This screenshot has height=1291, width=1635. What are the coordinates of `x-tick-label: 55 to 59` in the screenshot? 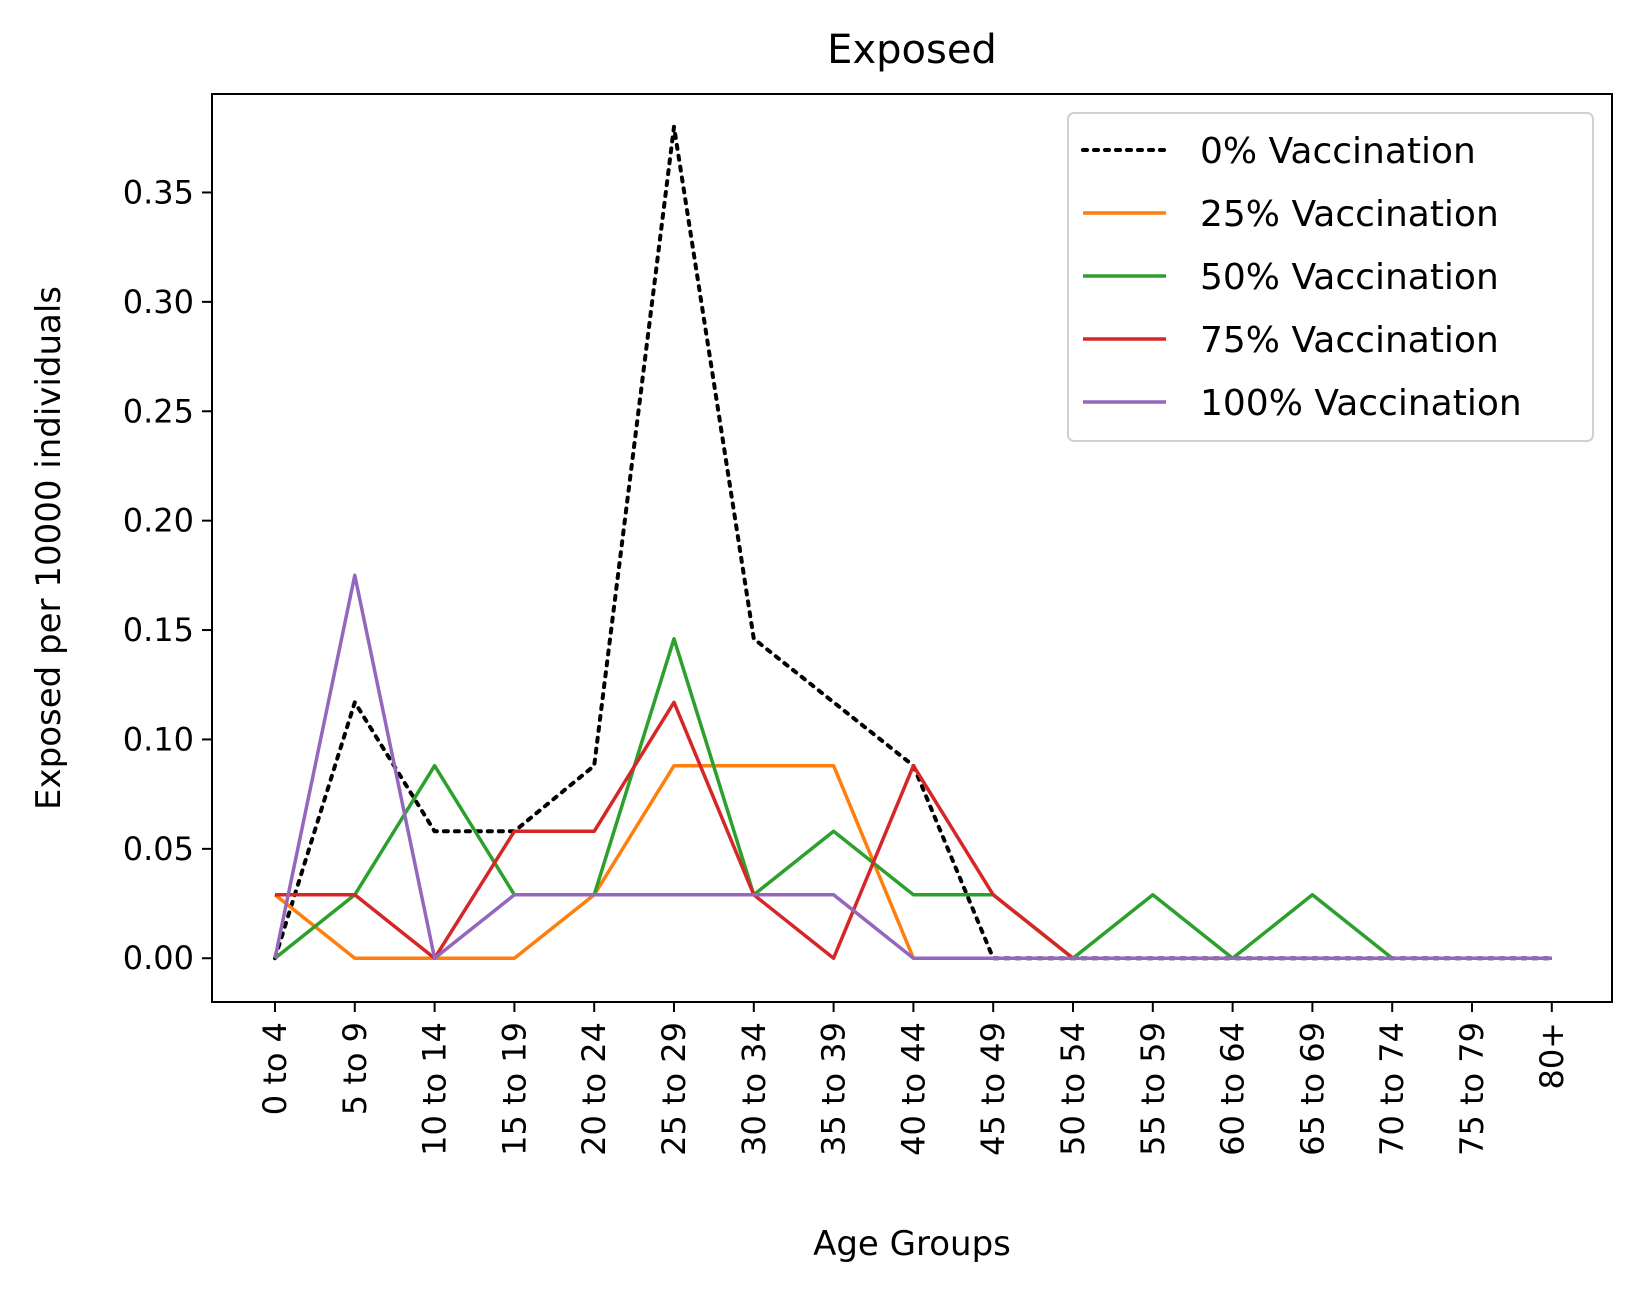 It's located at (1153, 1089).